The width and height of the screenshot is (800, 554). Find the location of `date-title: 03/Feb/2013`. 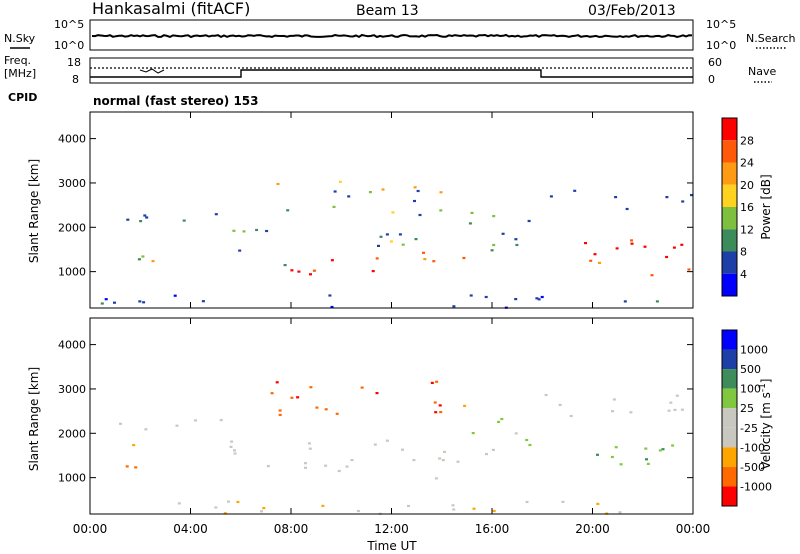

date-title: 03/Feb/2013 is located at coordinates (632, 11).